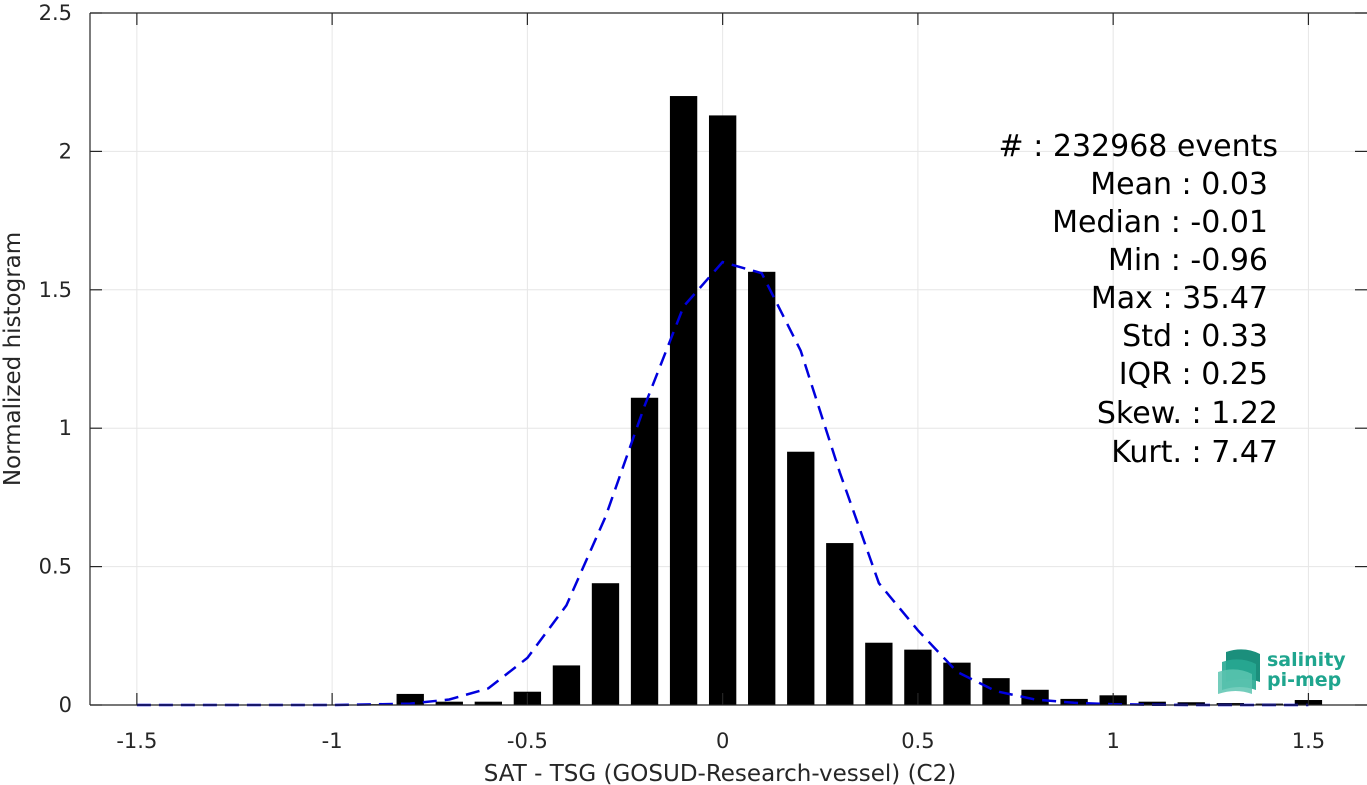  I want to click on stat-min: Min : -0.96, so click(1188, 260).